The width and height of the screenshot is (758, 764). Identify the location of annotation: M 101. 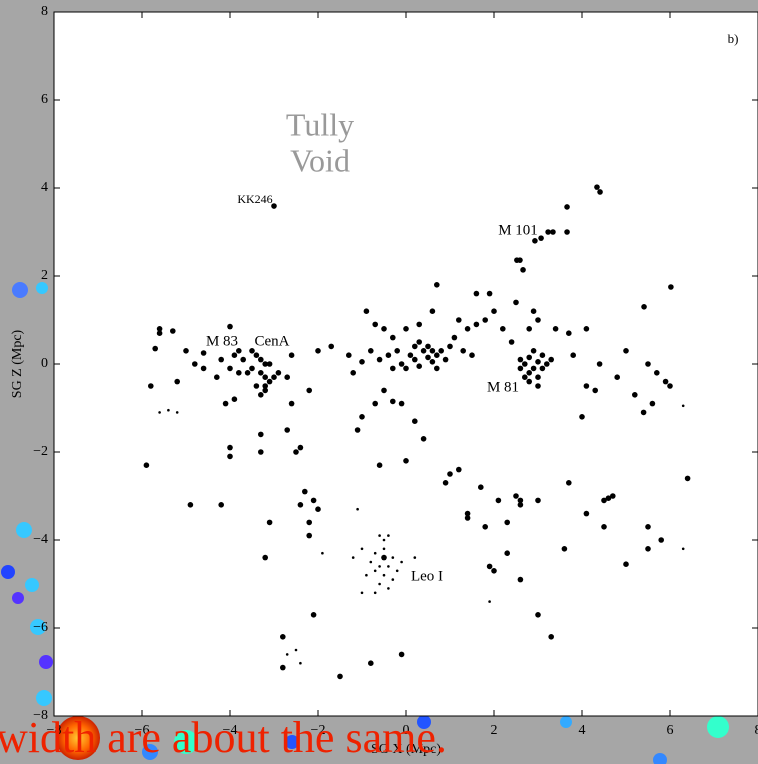
(518, 230).